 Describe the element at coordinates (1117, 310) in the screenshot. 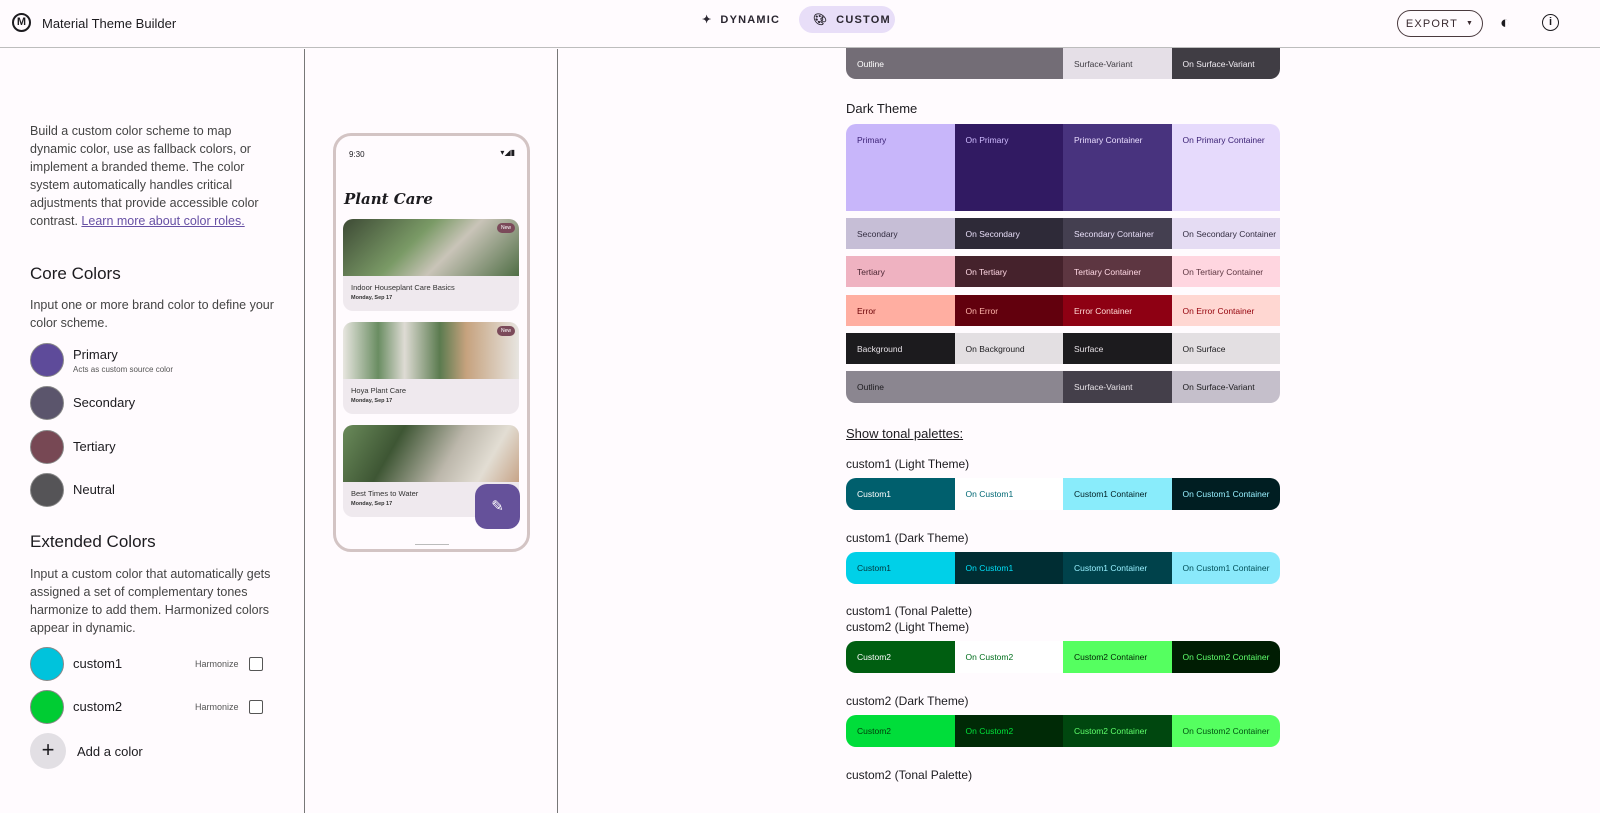

I see `color-role-error-container: Error Container` at that location.